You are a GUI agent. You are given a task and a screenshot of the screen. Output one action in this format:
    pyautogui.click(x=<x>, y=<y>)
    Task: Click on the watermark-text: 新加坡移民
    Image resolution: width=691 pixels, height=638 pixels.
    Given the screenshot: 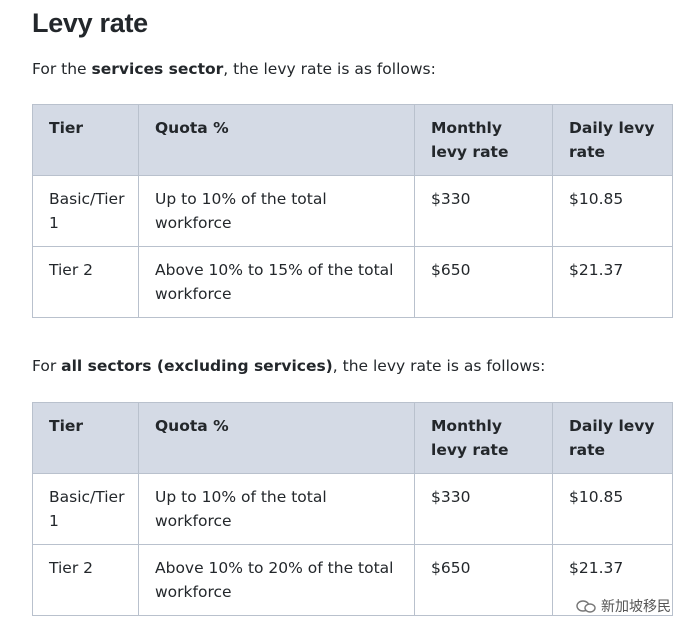 What is the action you would take?
    pyautogui.click(x=636, y=607)
    